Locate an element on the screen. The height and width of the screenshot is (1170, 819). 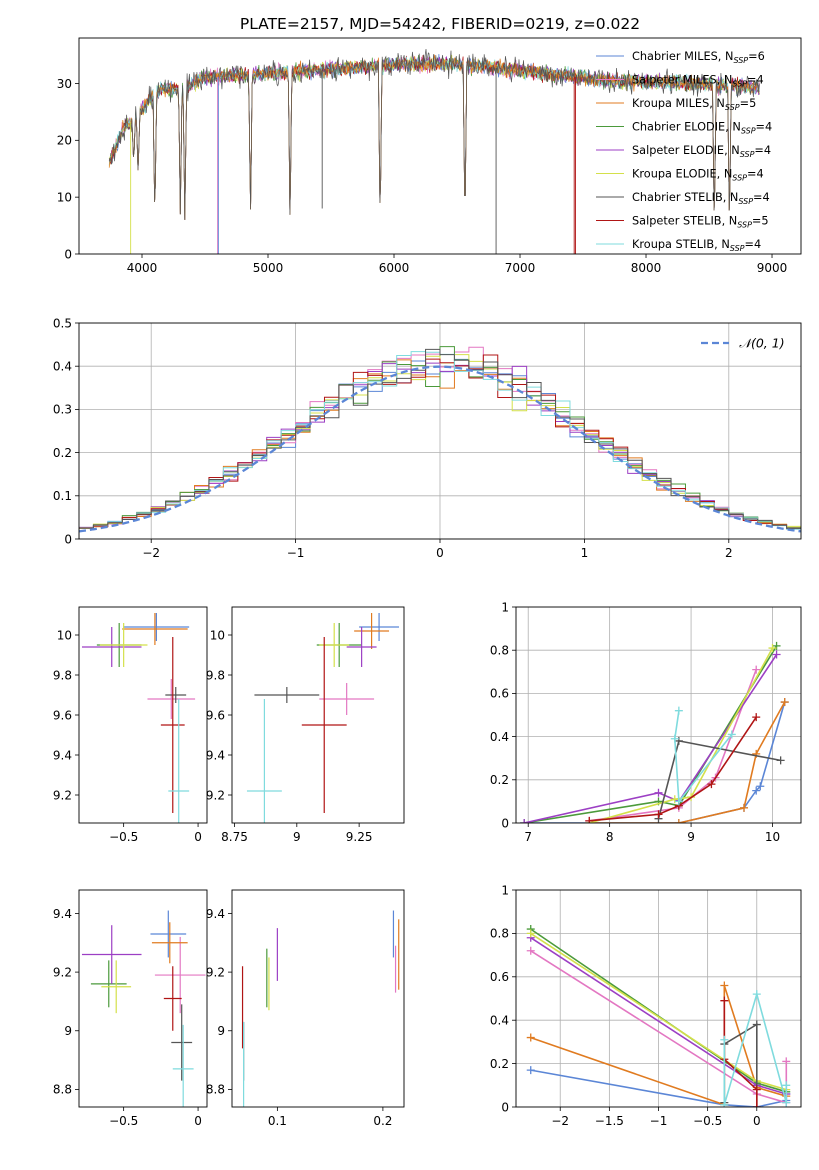
weight_vs_age-xtick-label: 7 is located at coordinates (528, 837).